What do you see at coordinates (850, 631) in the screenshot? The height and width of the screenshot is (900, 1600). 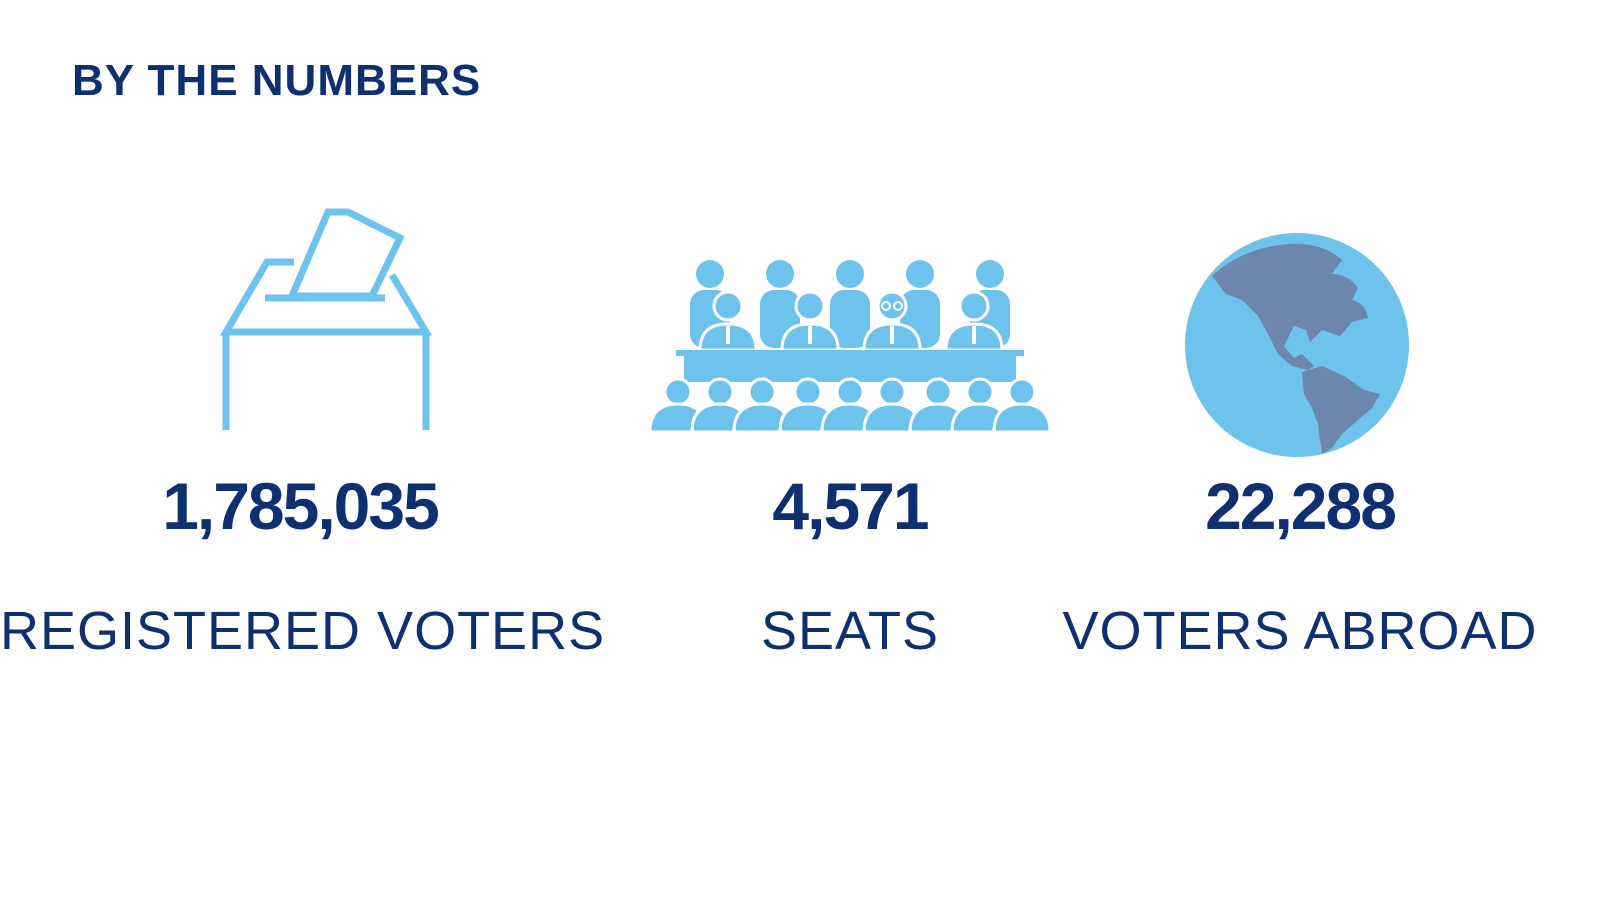 I see `stat-label: SEATS` at bounding box center [850, 631].